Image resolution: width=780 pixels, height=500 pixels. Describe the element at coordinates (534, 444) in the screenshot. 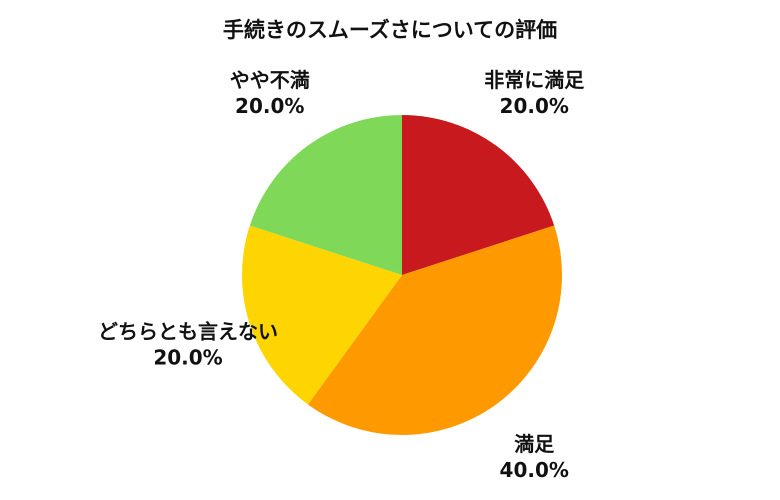

I see `pie-label-name-1: 満足` at that location.